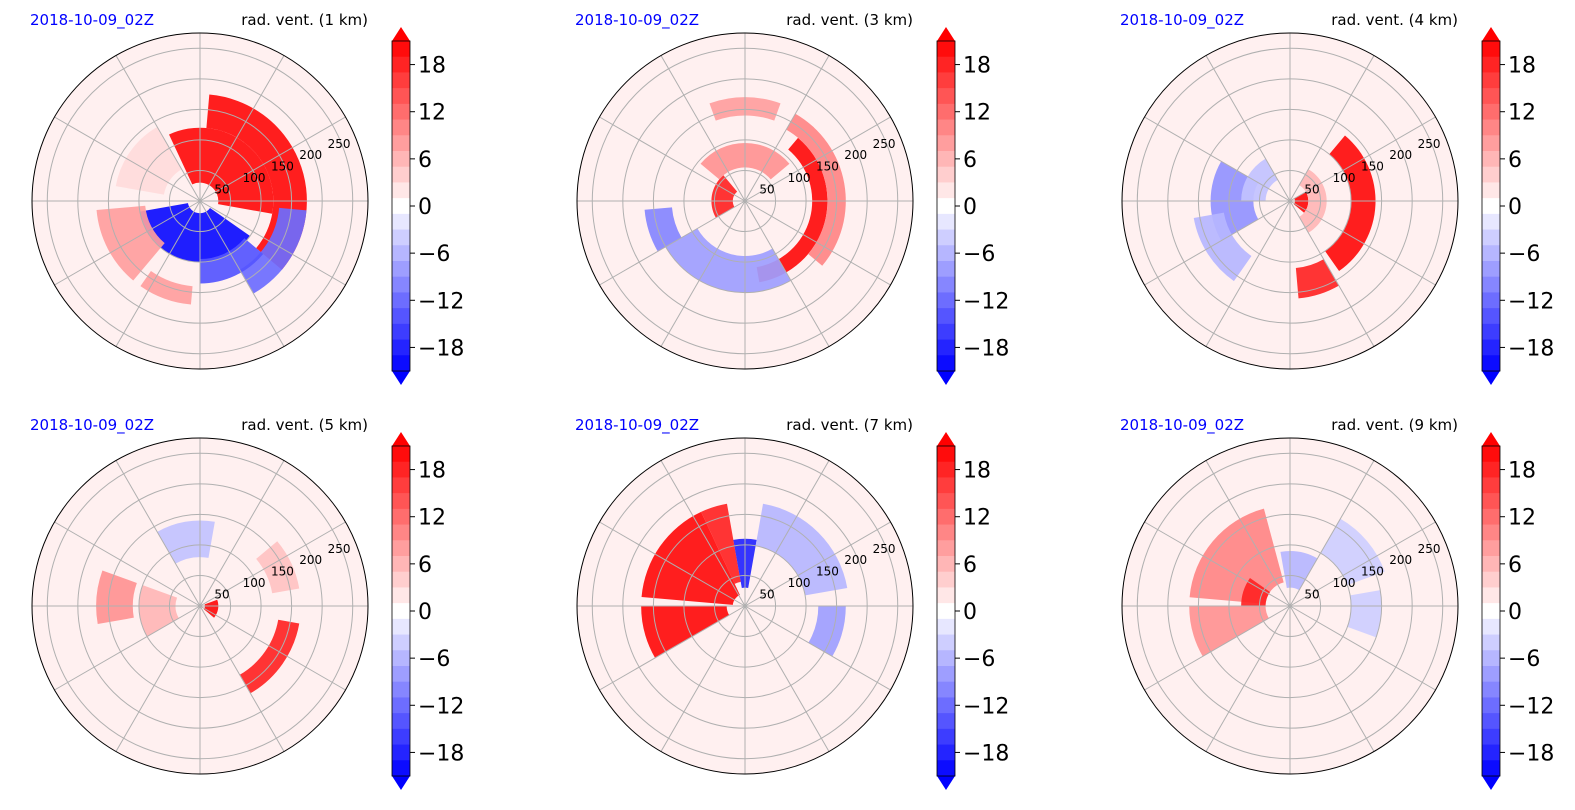  Describe the element at coordinates (1394, 20) in the screenshot. I see `panel-title: rad. vent. (4 km)` at that location.